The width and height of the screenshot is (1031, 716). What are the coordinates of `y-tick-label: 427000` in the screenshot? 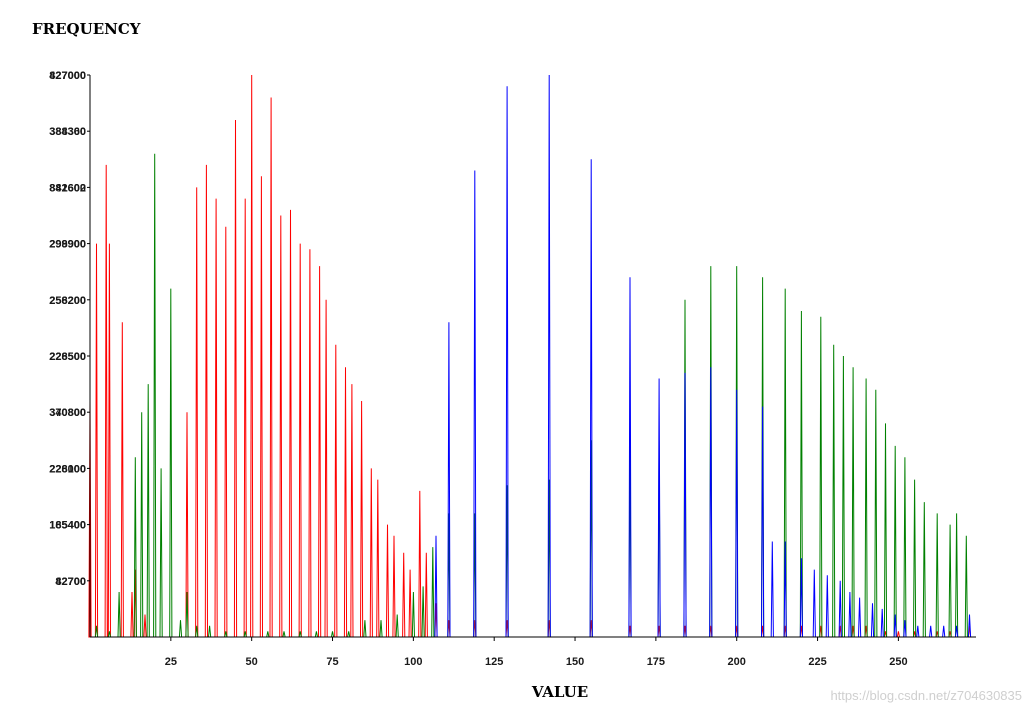 It's located at (67, 76).